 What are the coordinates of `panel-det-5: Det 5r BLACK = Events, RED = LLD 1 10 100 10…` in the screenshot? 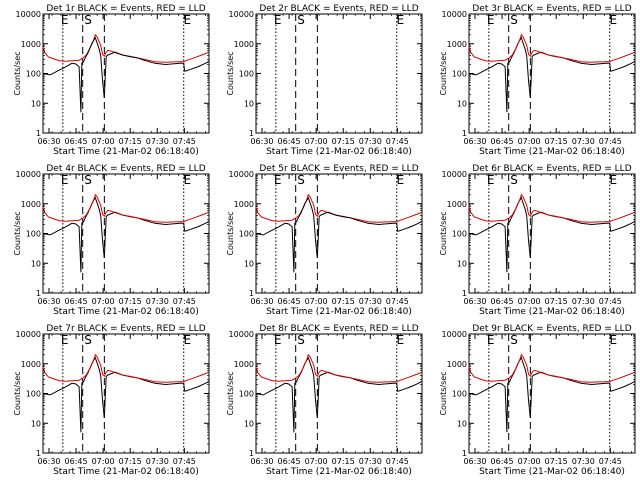 It's located at (324, 240).